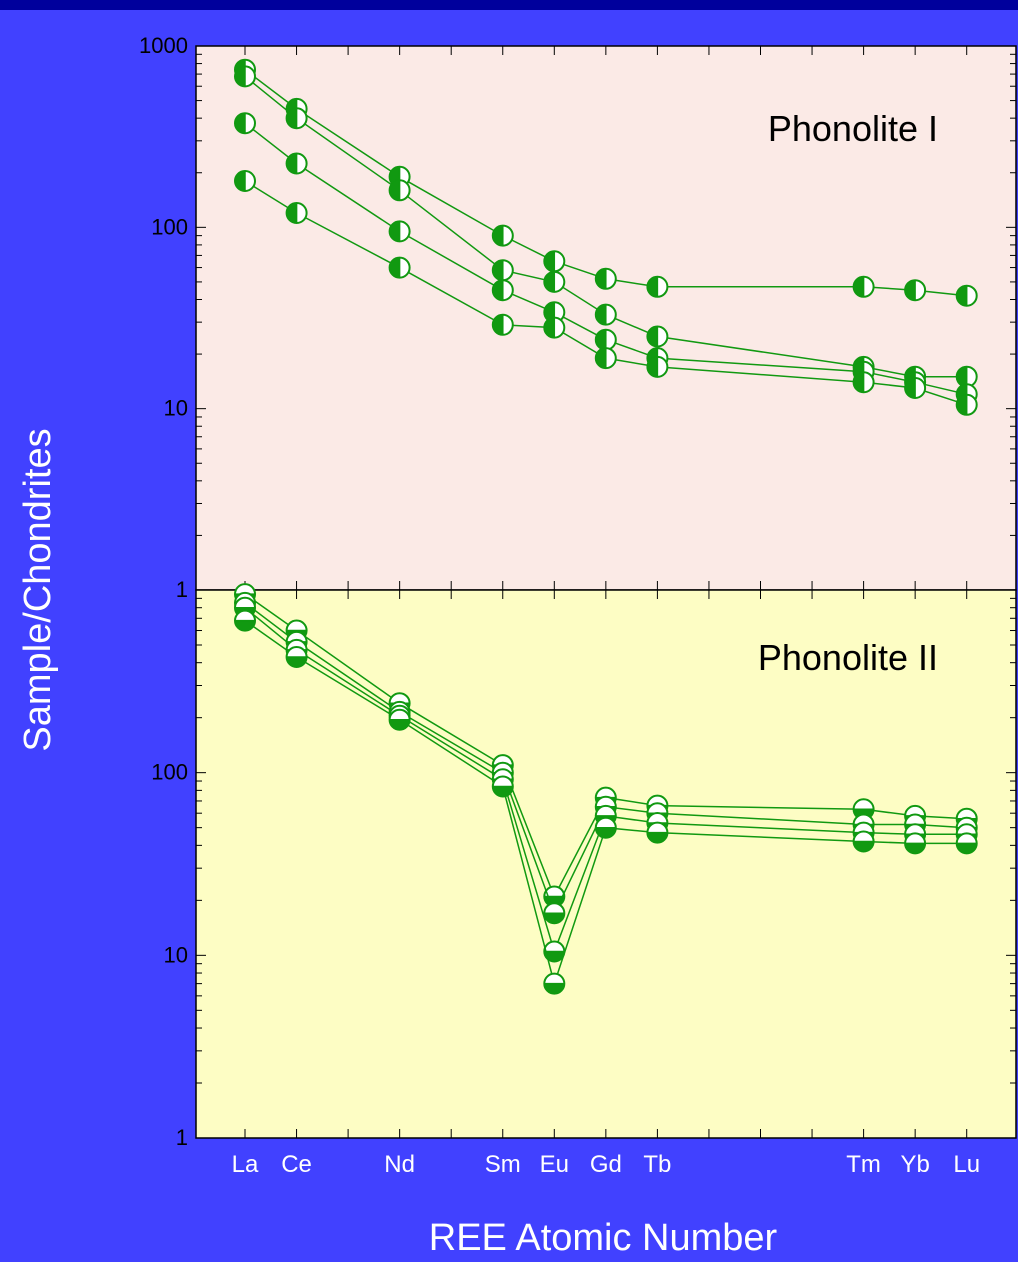  Describe the element at coordinates (163, 45) in the screenshot. I see `y-tick-label: 1000` at that location.